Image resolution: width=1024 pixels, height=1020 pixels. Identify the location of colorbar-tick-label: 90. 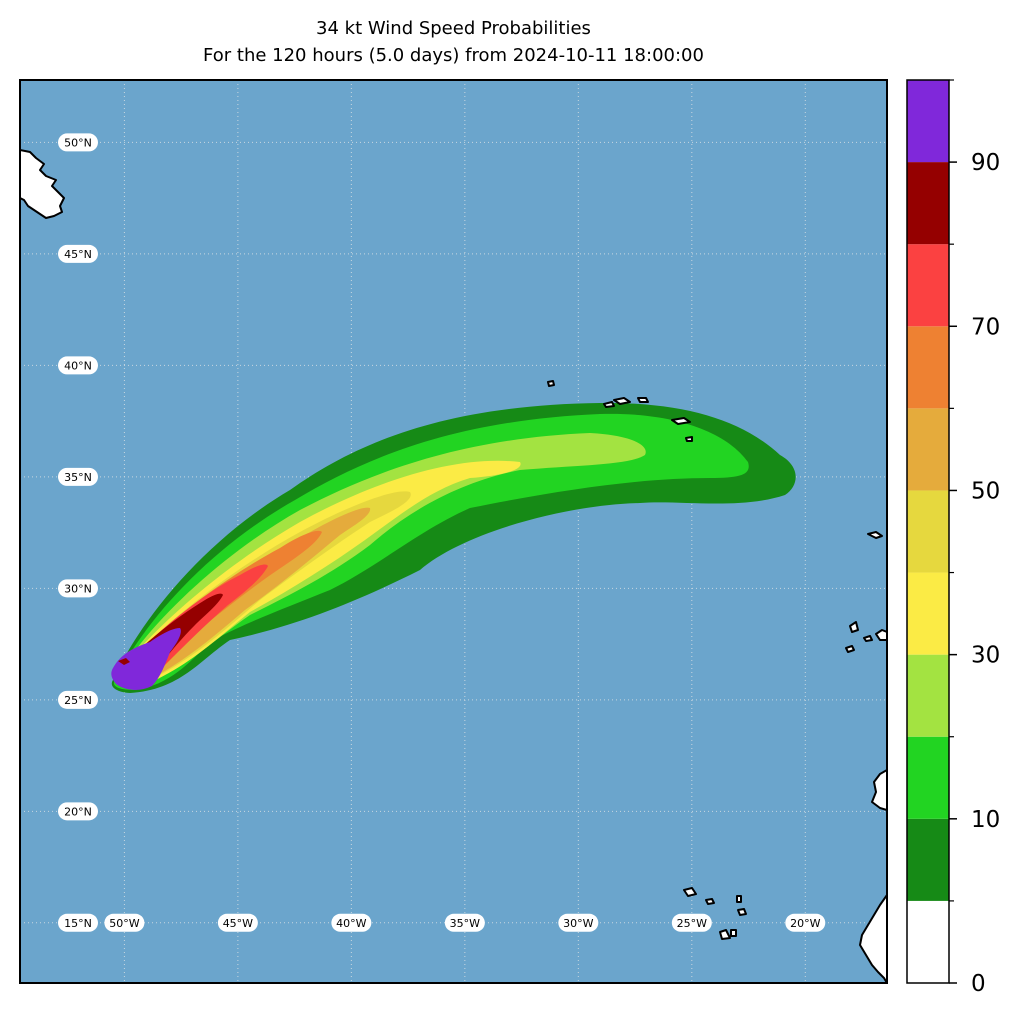
(985, 163).